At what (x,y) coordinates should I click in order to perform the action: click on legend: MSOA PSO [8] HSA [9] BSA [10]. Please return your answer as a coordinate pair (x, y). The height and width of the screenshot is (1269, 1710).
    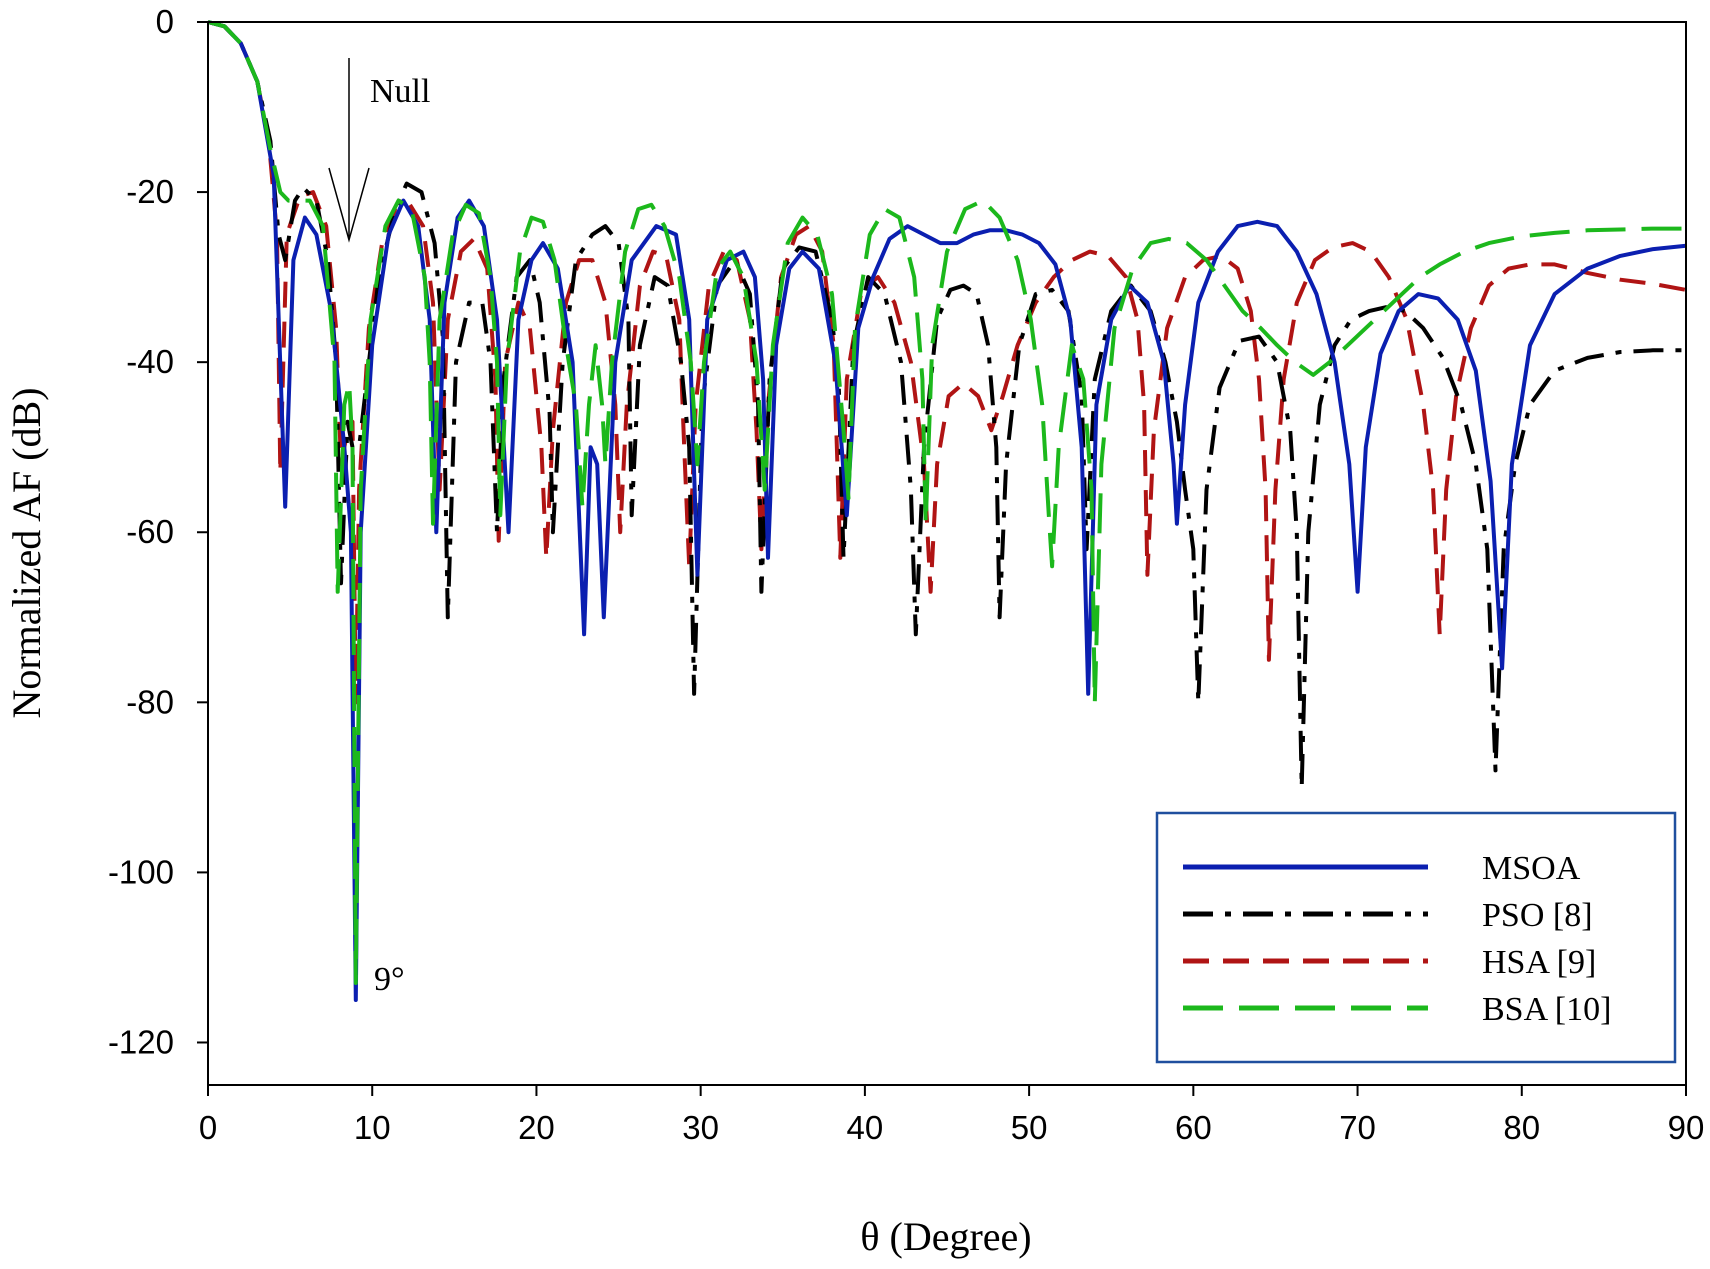
    Looking at the image, I should click on (1416, 937).